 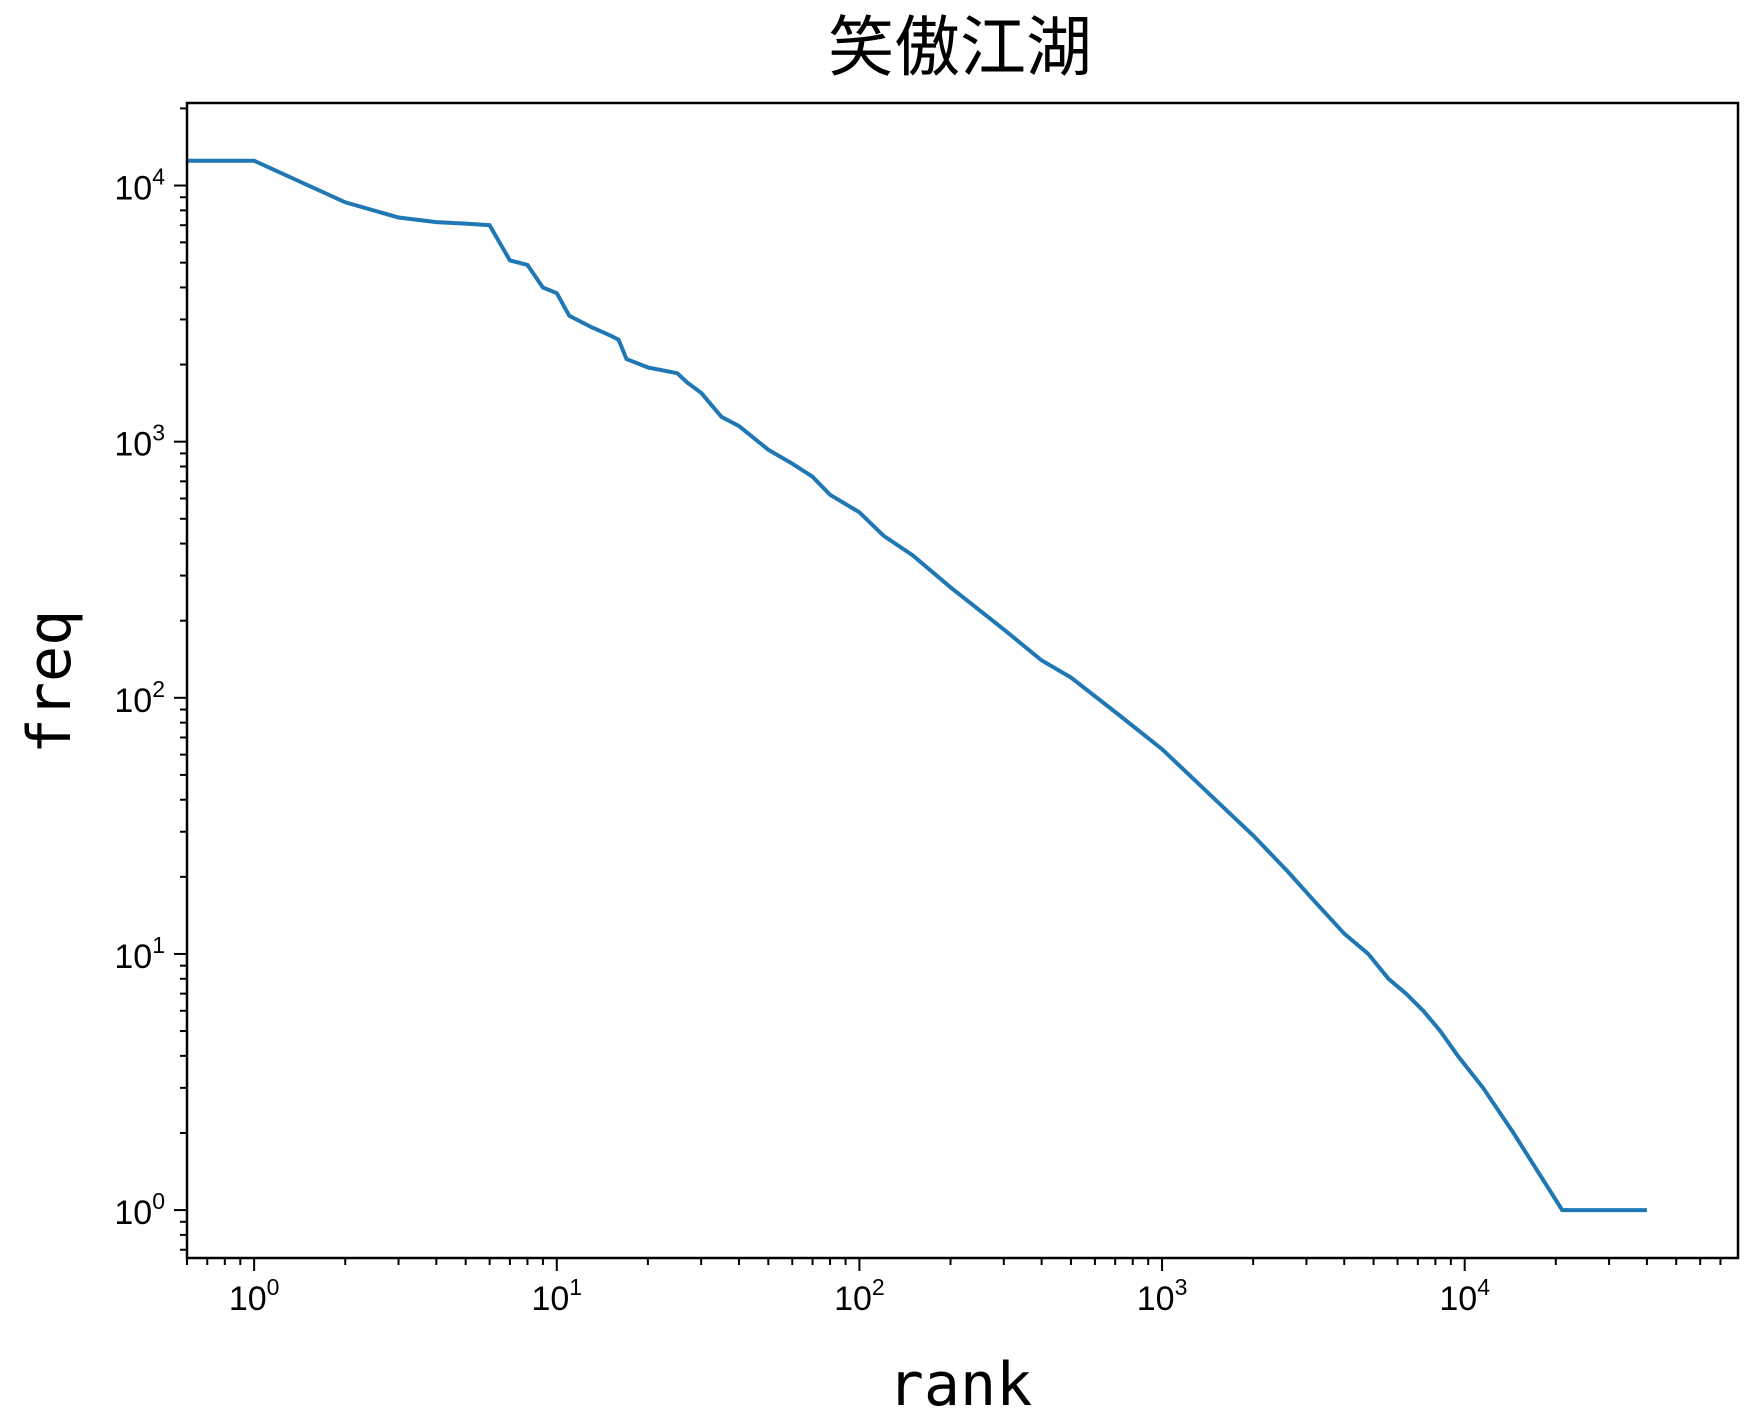 I want to click on x-tick-label: 10⁴, so click(x=1464, y=1296).